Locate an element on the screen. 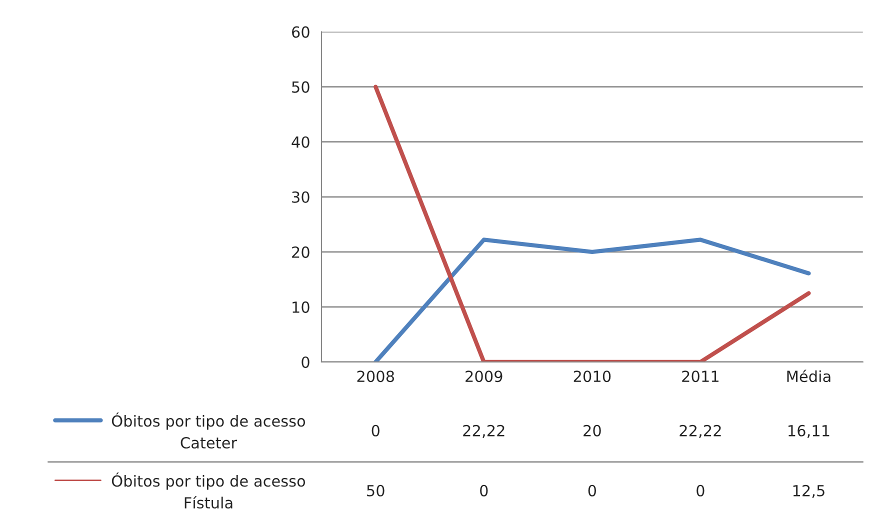 The height and width of the screenshot is (530, 876). y-tick-label: 60 is located at coordinates (301, 32).